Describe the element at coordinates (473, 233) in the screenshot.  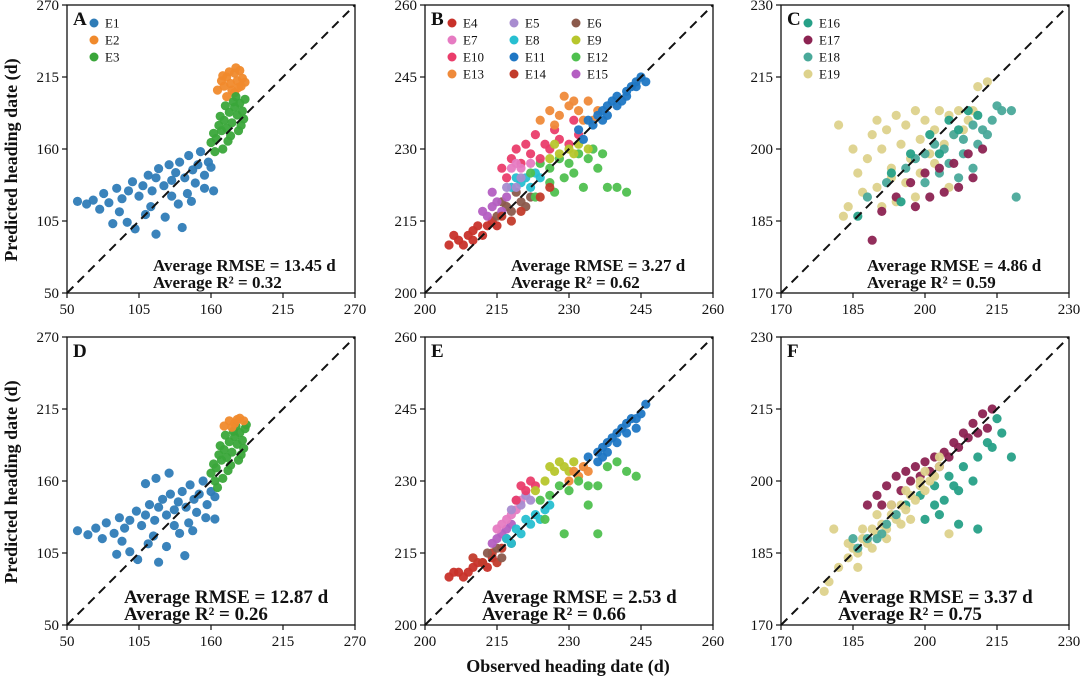
I see `series-e4` at that location.